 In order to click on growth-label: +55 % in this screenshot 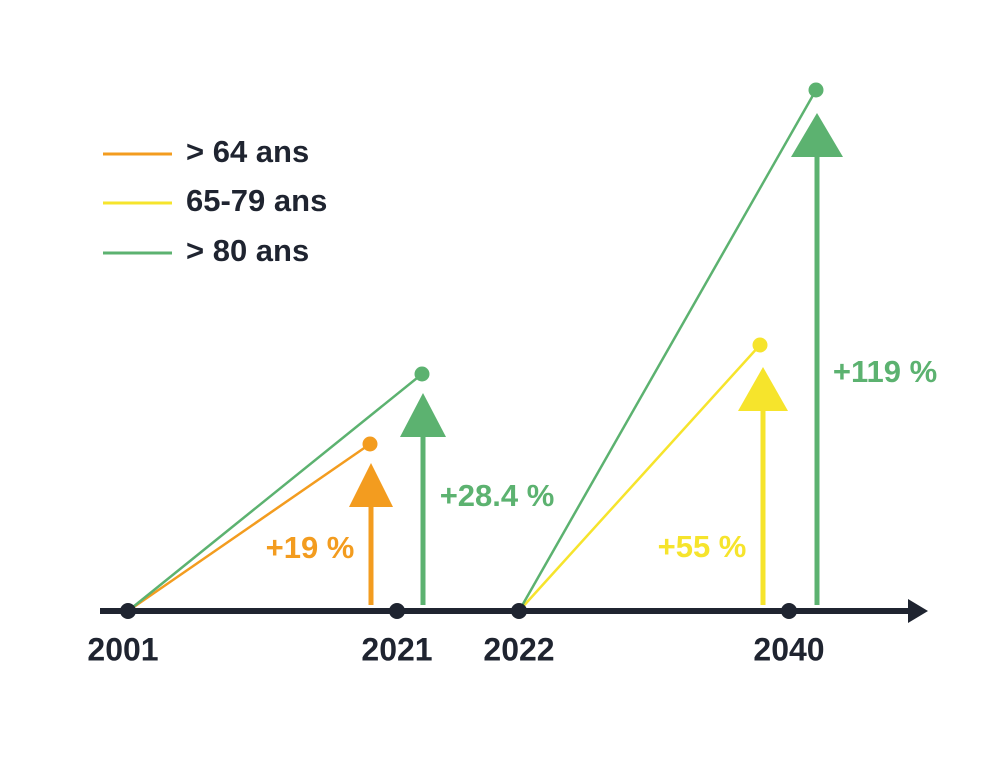, I will do `click(702, 546)`.